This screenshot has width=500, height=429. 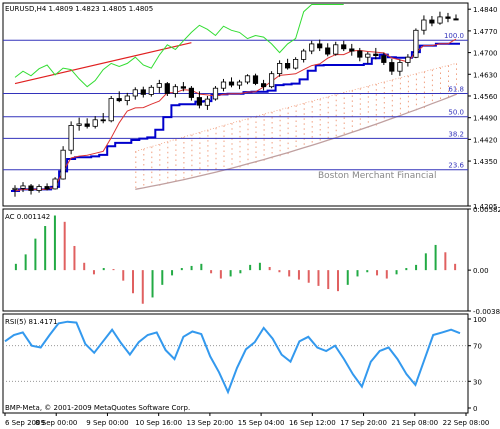 I want to click on time-axis-label: 22 Sep 08:00, so click(x=466, y=423).